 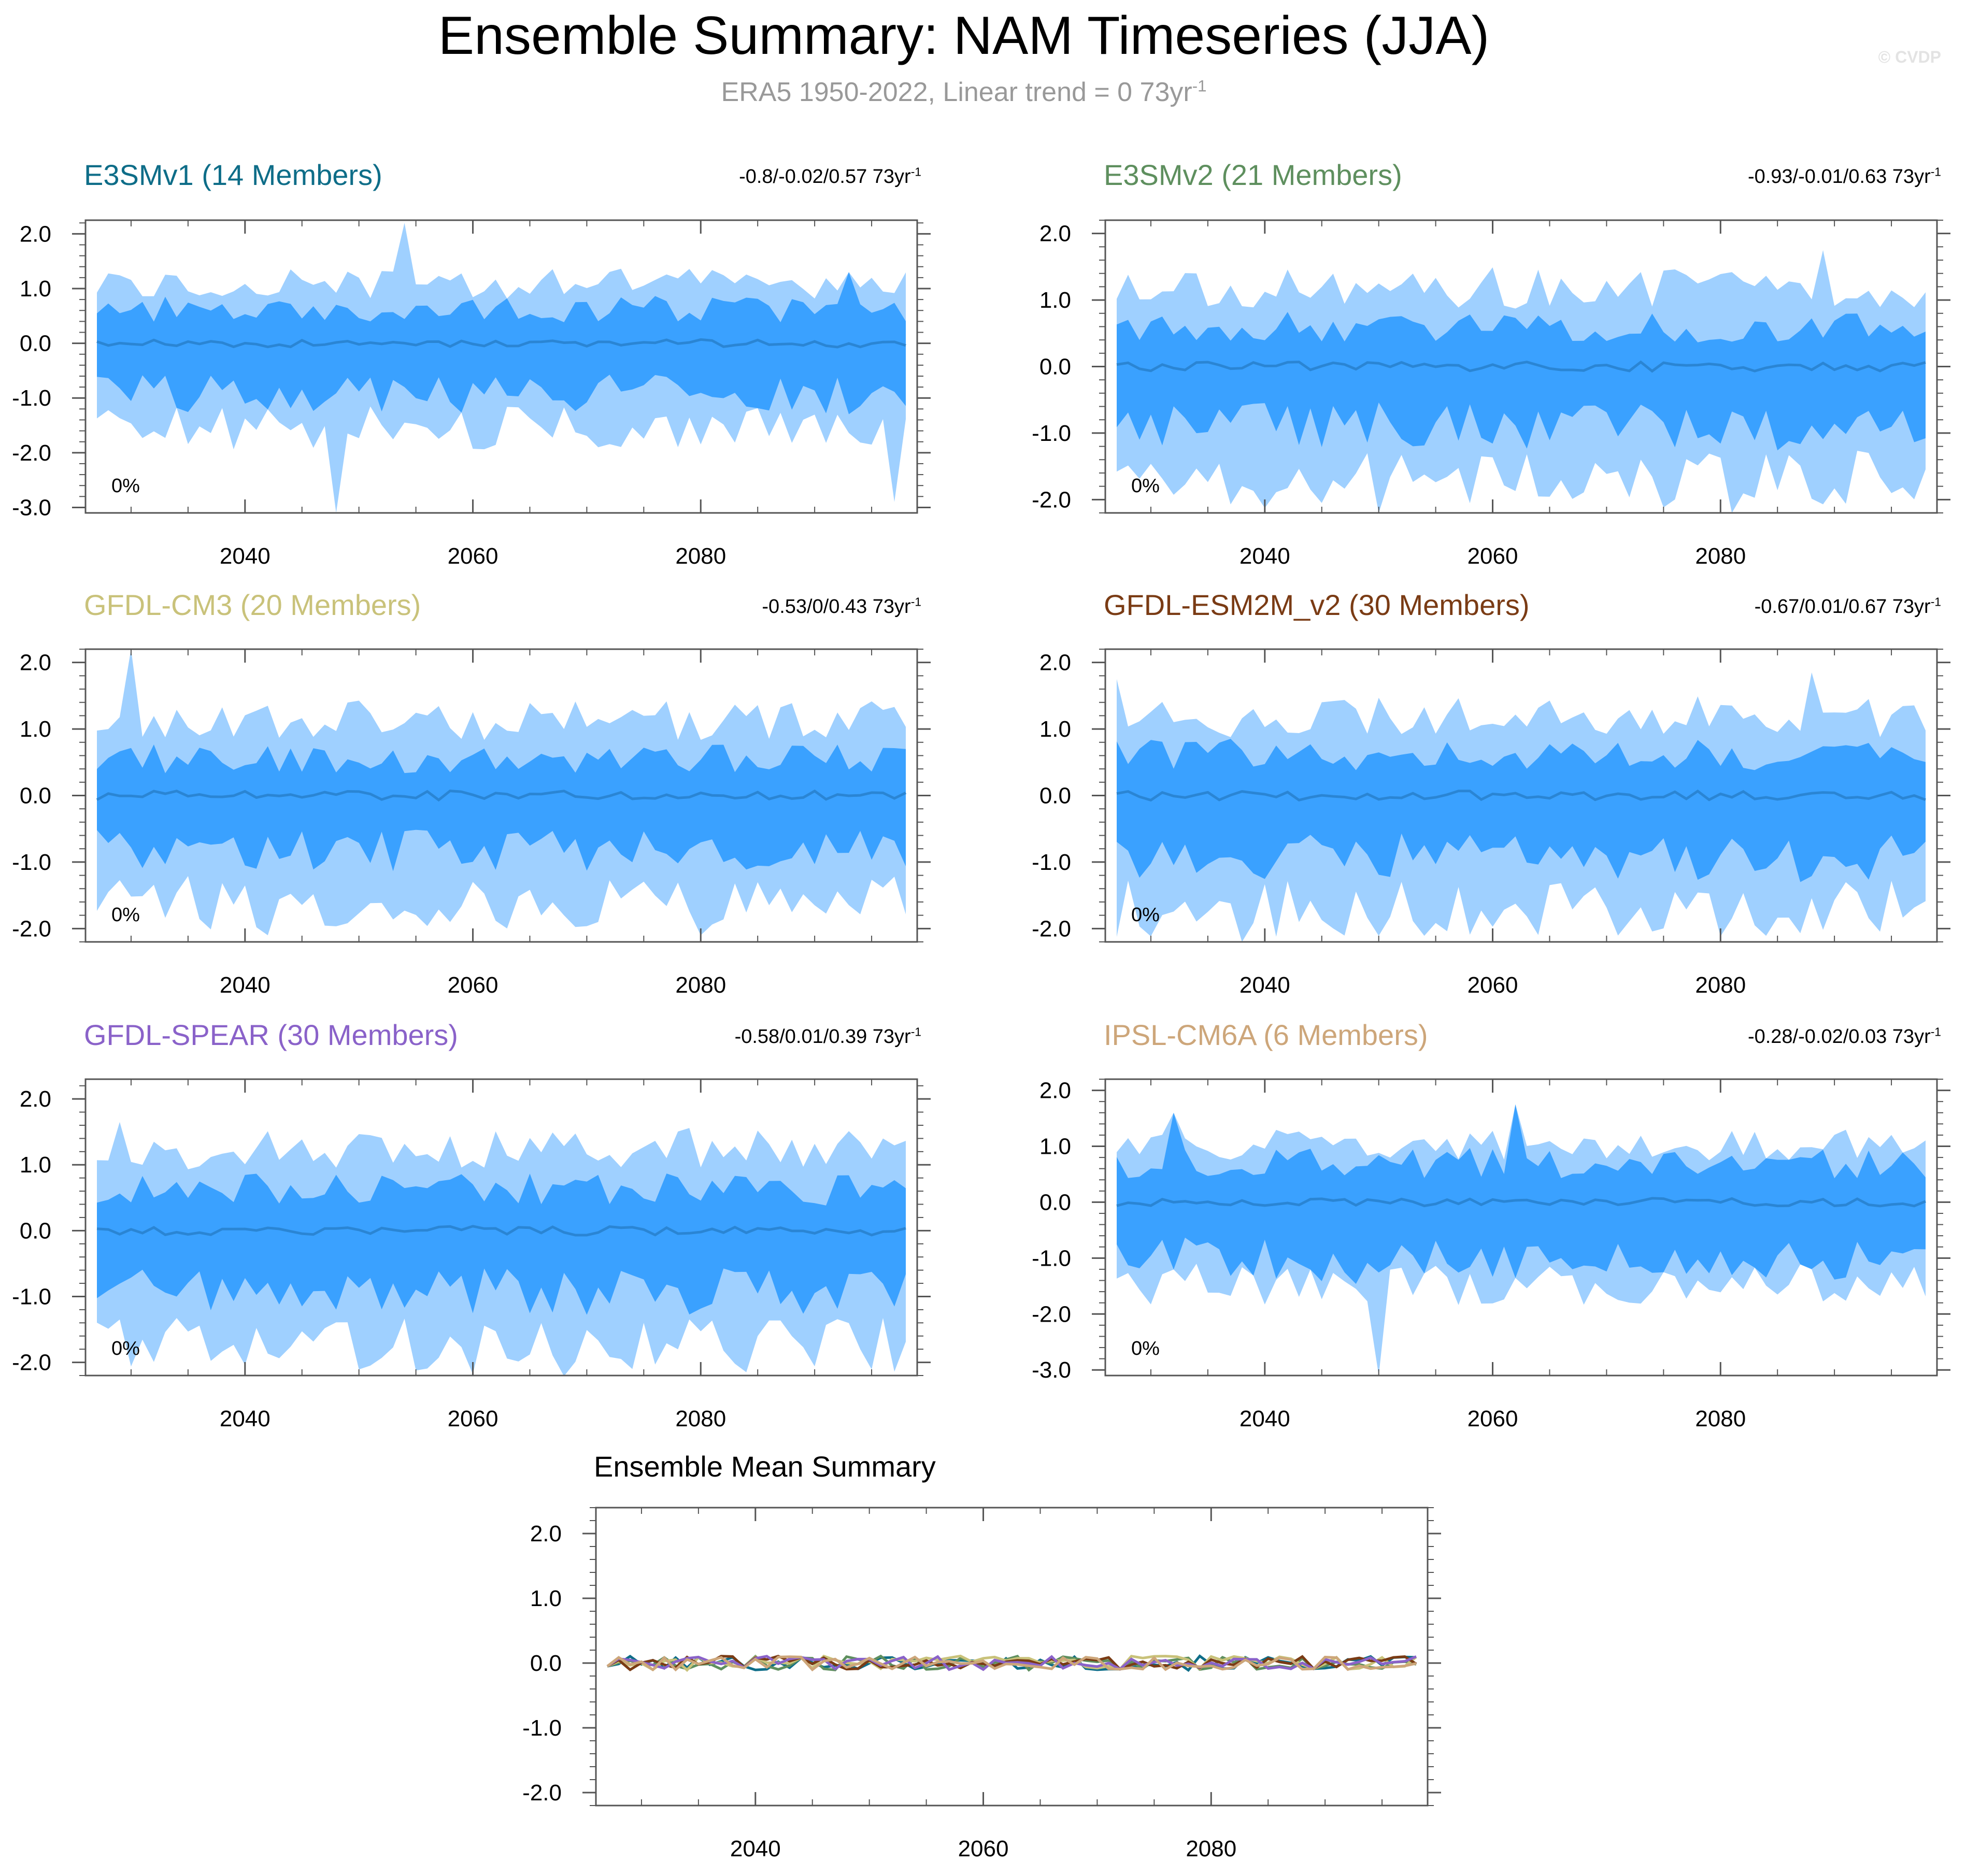 I want to click on panel-title-text: Ensemble Mean Summary, so click(x=765, y=1466).